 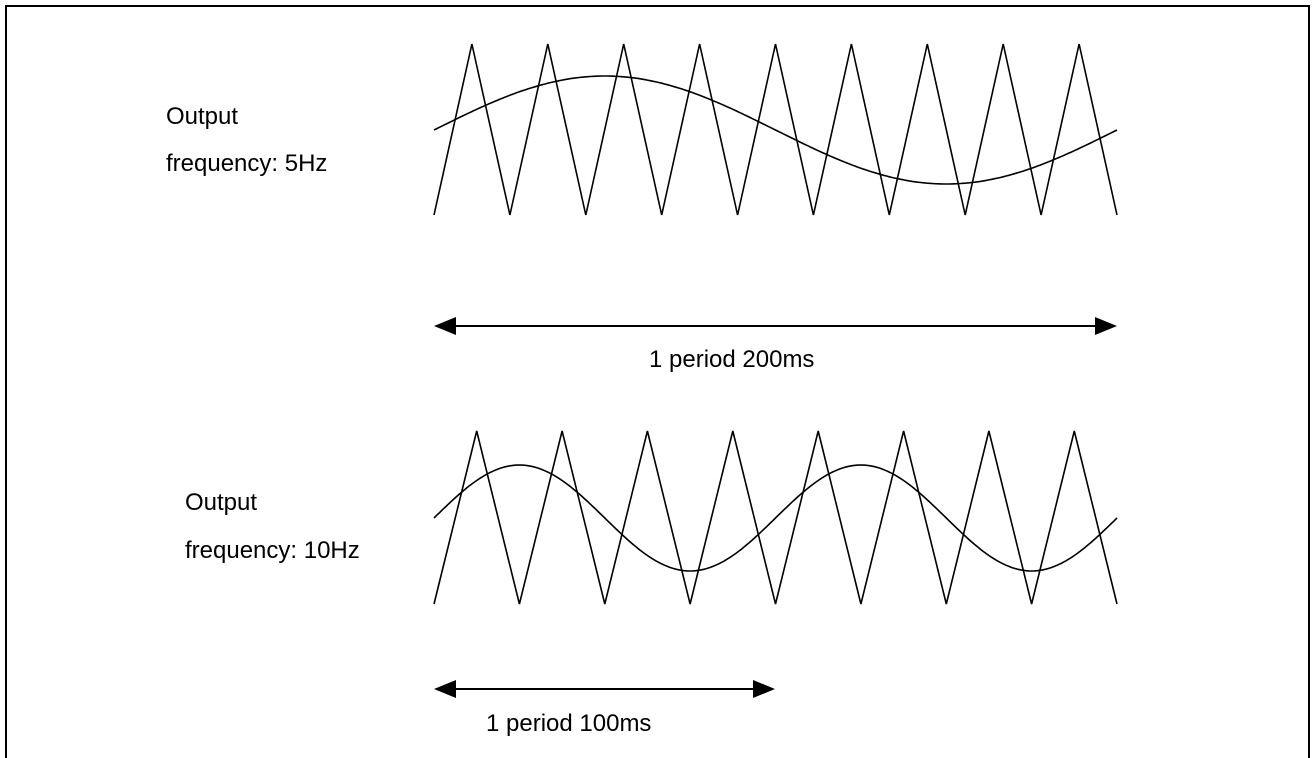 I want to click on panel-5hz-label-line2: frequency: 5Hz, so click(x=246, y=163).